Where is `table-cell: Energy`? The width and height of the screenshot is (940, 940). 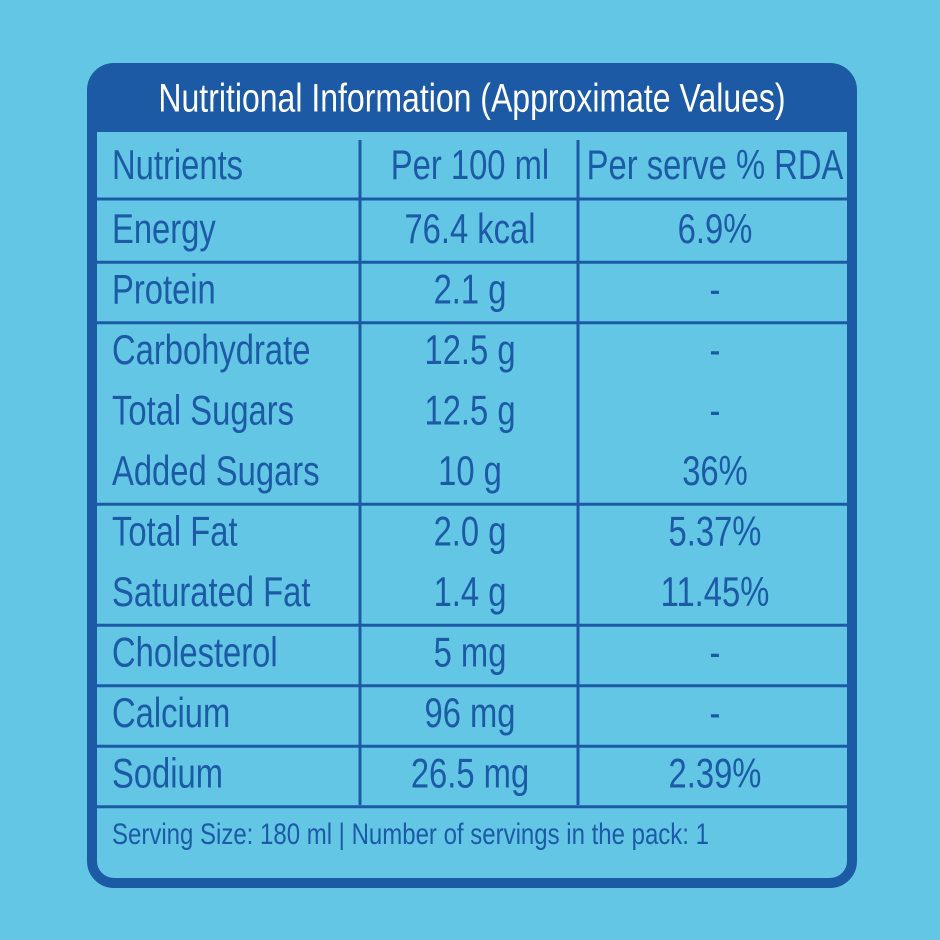
table-cell: Energy is located at coordinates (164, 228).